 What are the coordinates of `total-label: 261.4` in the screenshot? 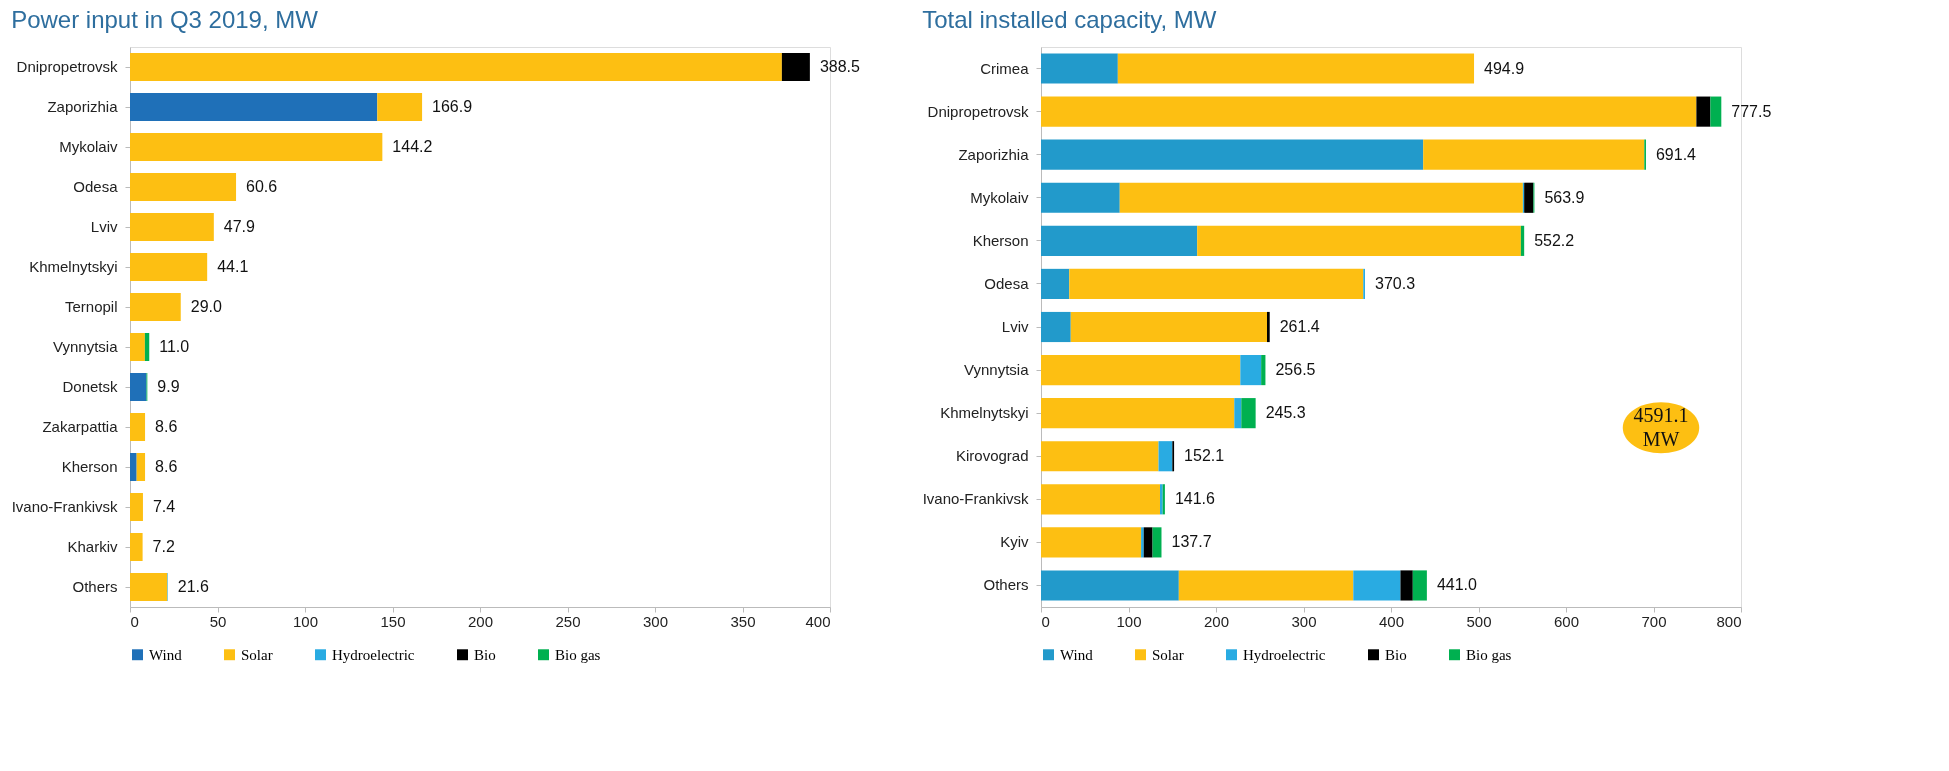 It's located at (1299, 326).